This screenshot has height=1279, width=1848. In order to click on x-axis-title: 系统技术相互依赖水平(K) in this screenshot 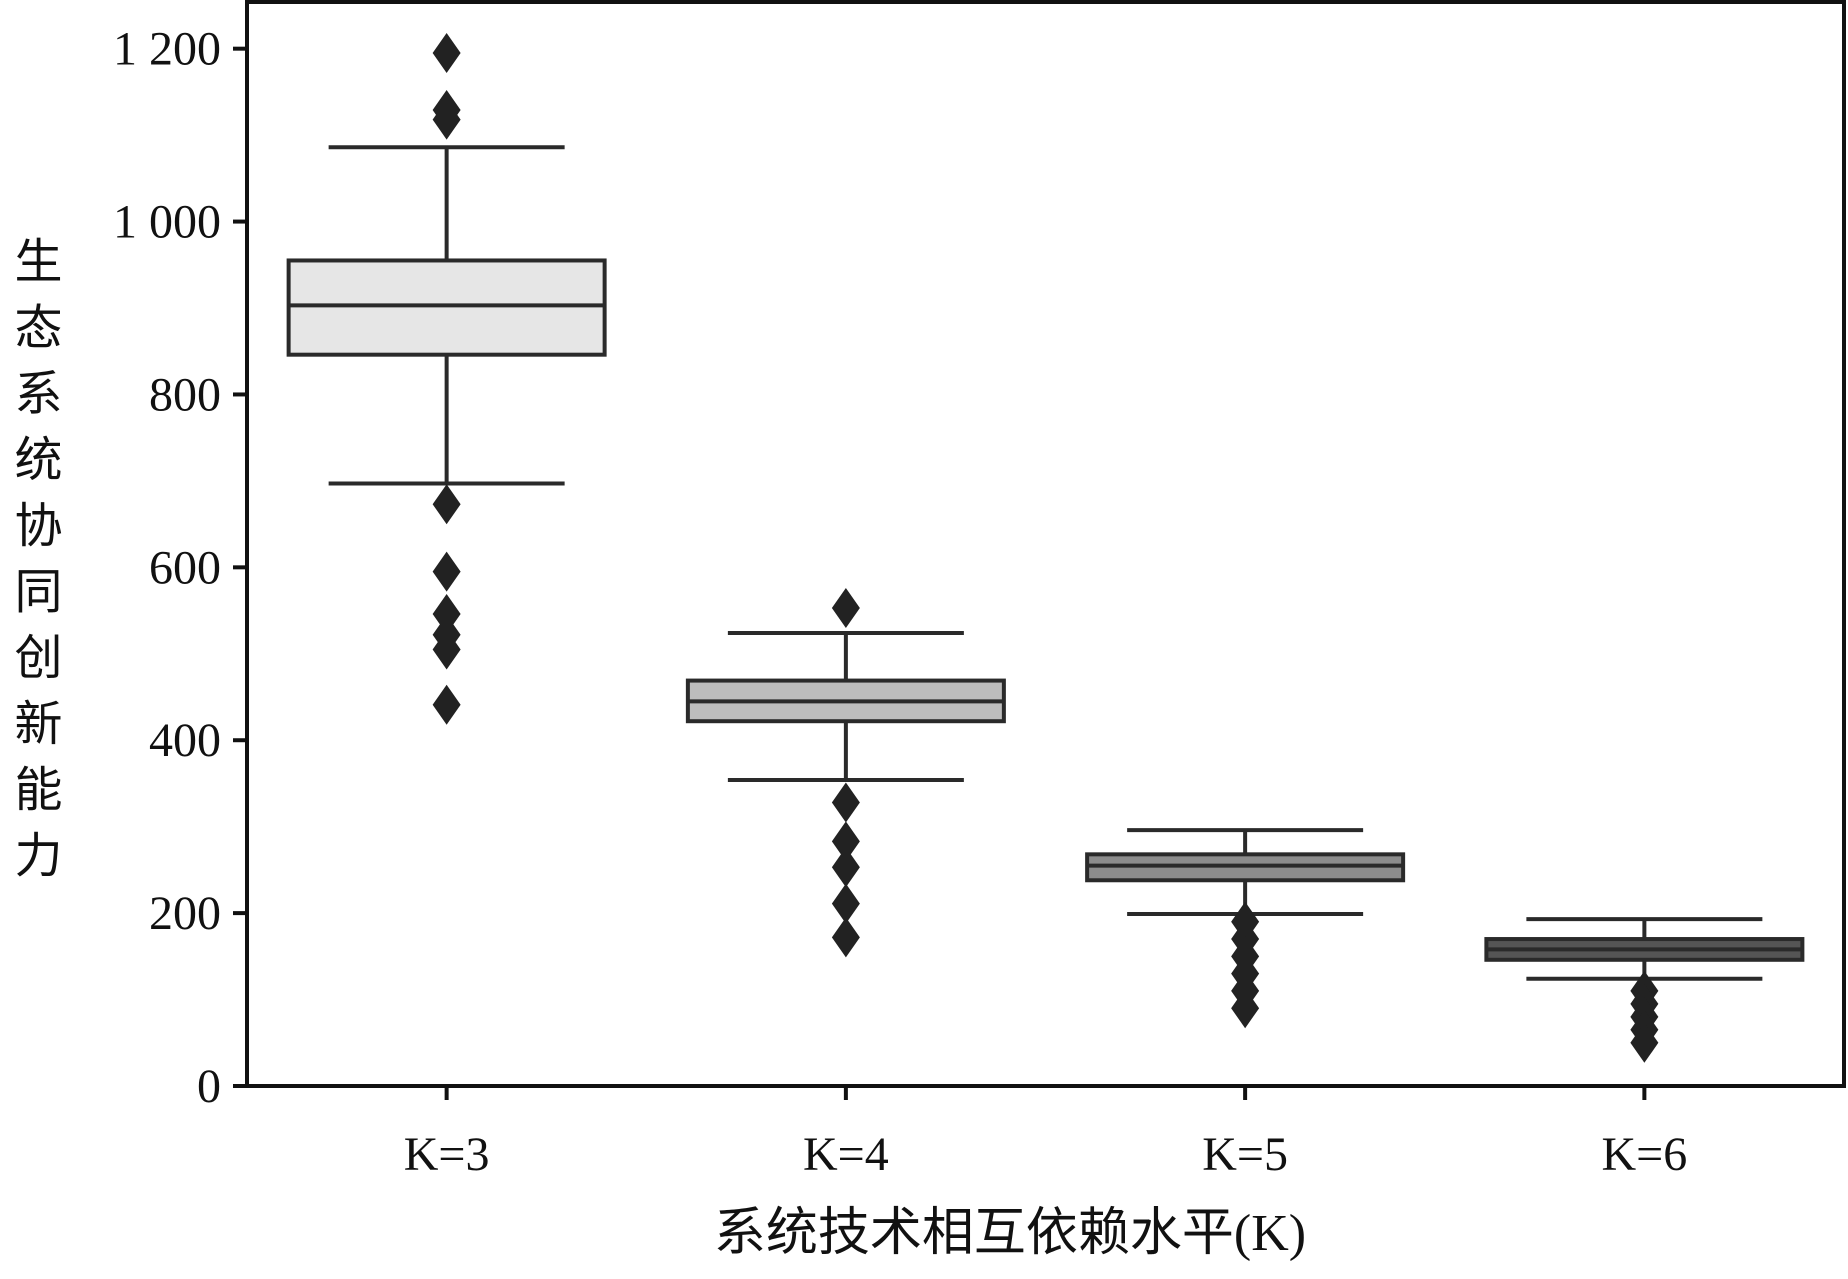, I will do `click(1010, 1233)`.